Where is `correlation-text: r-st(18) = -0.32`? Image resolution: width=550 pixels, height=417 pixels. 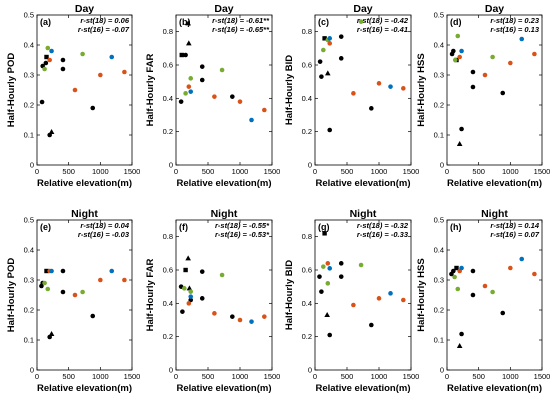
correlation-text: r-st(18) = -0.32 is located at coordinates (383, 225).